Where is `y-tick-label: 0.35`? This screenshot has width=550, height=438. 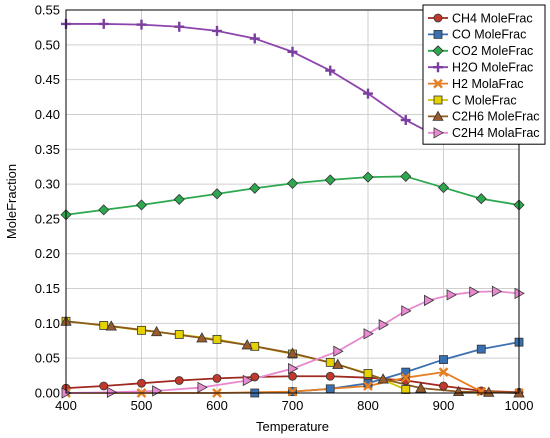
y-tick-label: 0.35 is located at coordinates (47, 149).